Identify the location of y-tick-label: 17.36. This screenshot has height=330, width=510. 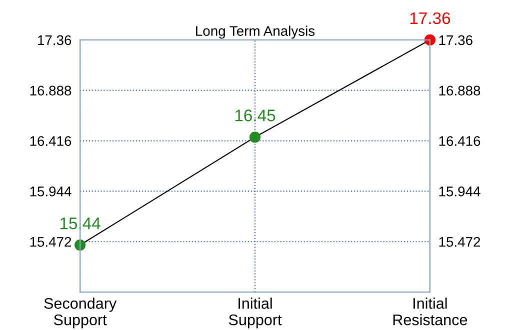
(55, 40).